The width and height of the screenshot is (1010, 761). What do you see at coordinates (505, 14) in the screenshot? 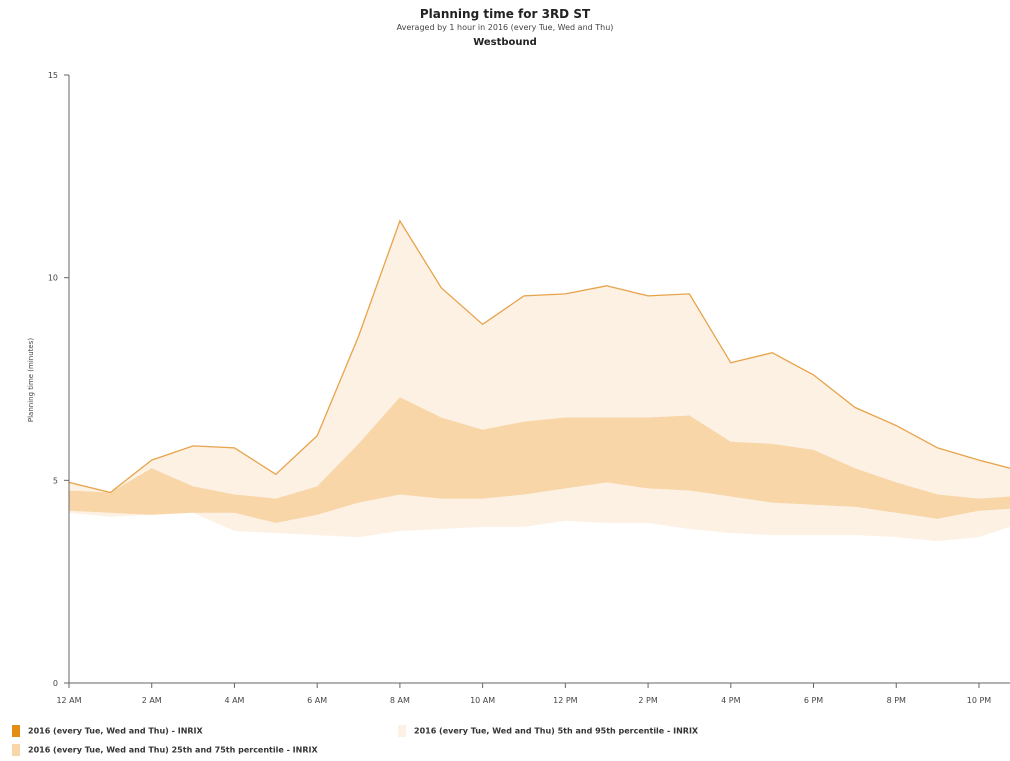
I see `chart-title: Planning time for 3RD ST` at bounding box center [505, 14].